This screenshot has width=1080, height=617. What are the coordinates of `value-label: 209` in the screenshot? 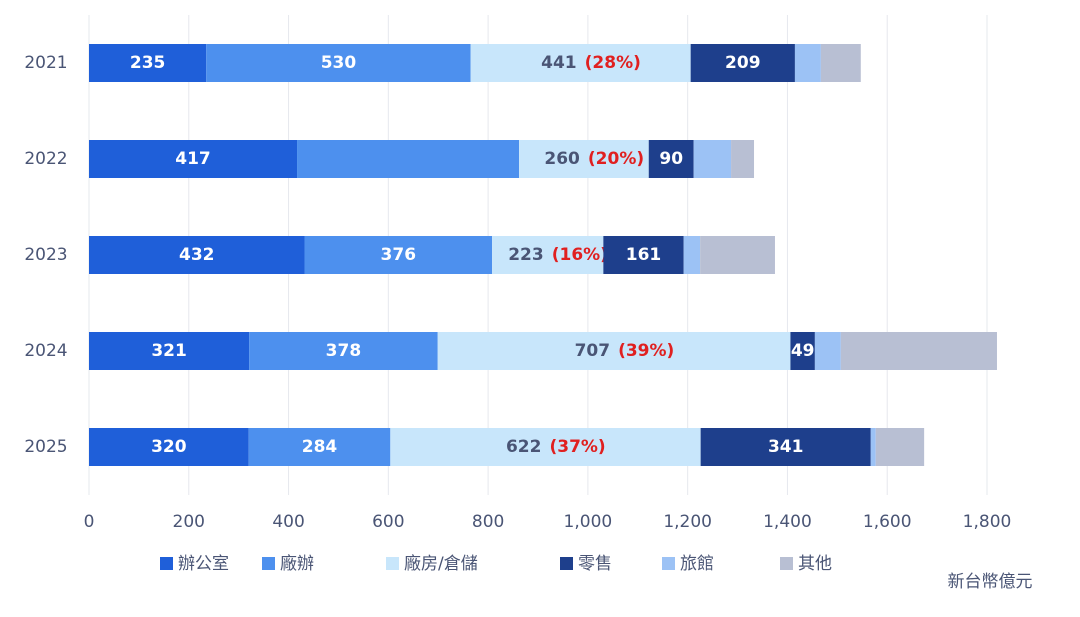 It's located at (743, 63).